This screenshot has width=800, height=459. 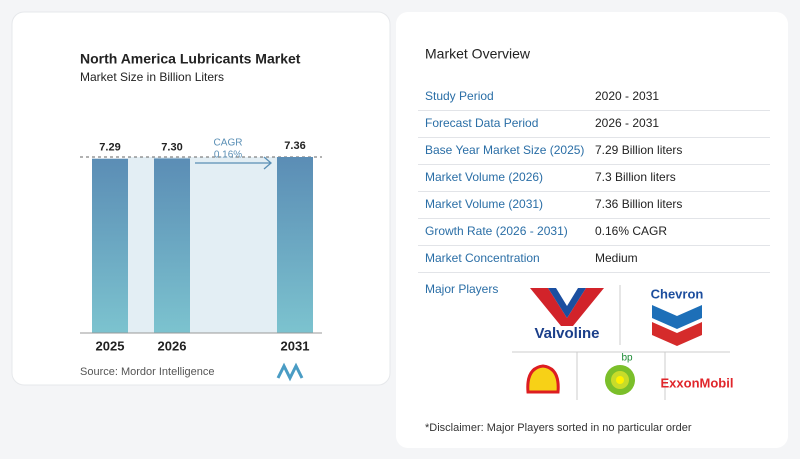 I want to click on player: Valvoline, so click(x=566, y=333).